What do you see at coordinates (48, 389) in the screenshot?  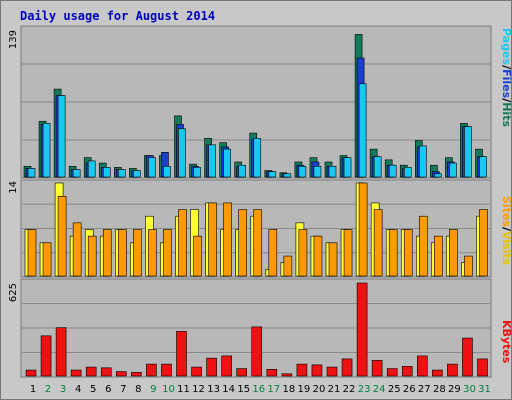 I see `day-label: 2` at bounding box center [48, 389].